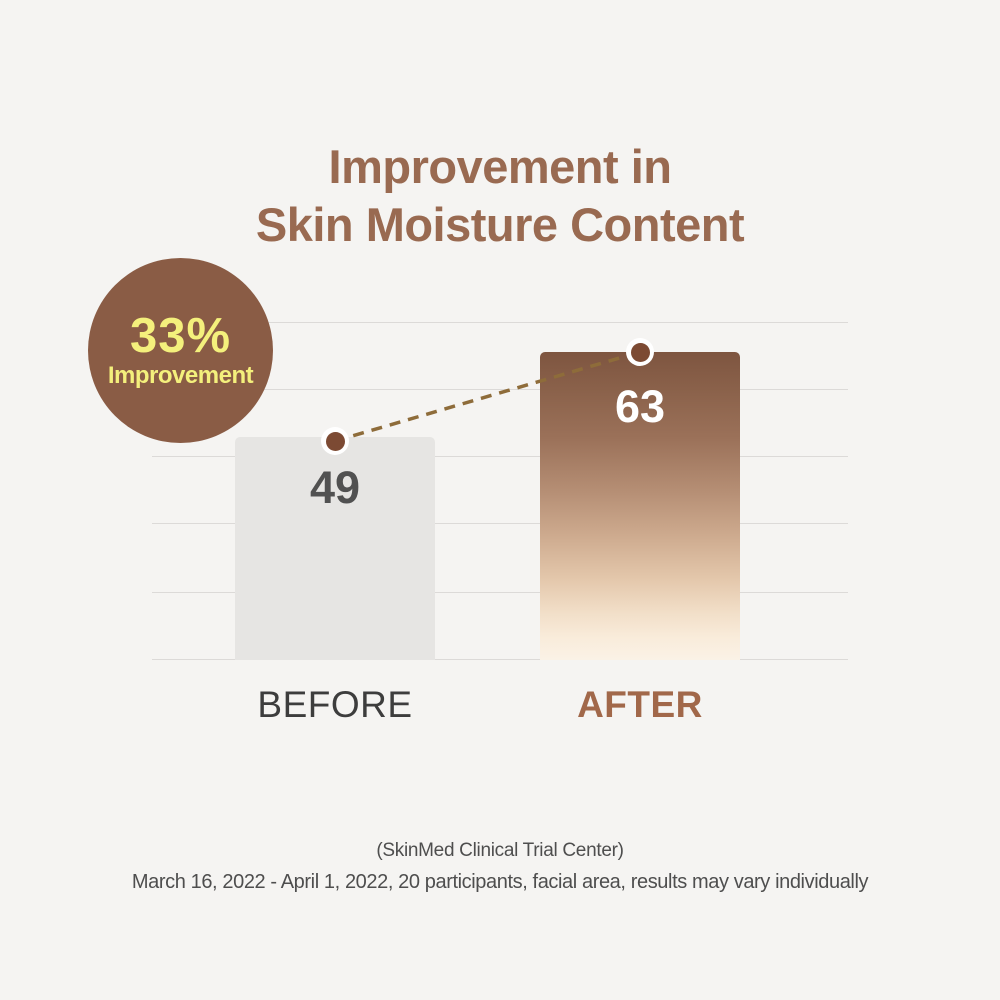 Image resolution: width=1000 pixels, height=1000 pixels. I want to click on improvement-badge: 33% Improvement, so click(180, 350).